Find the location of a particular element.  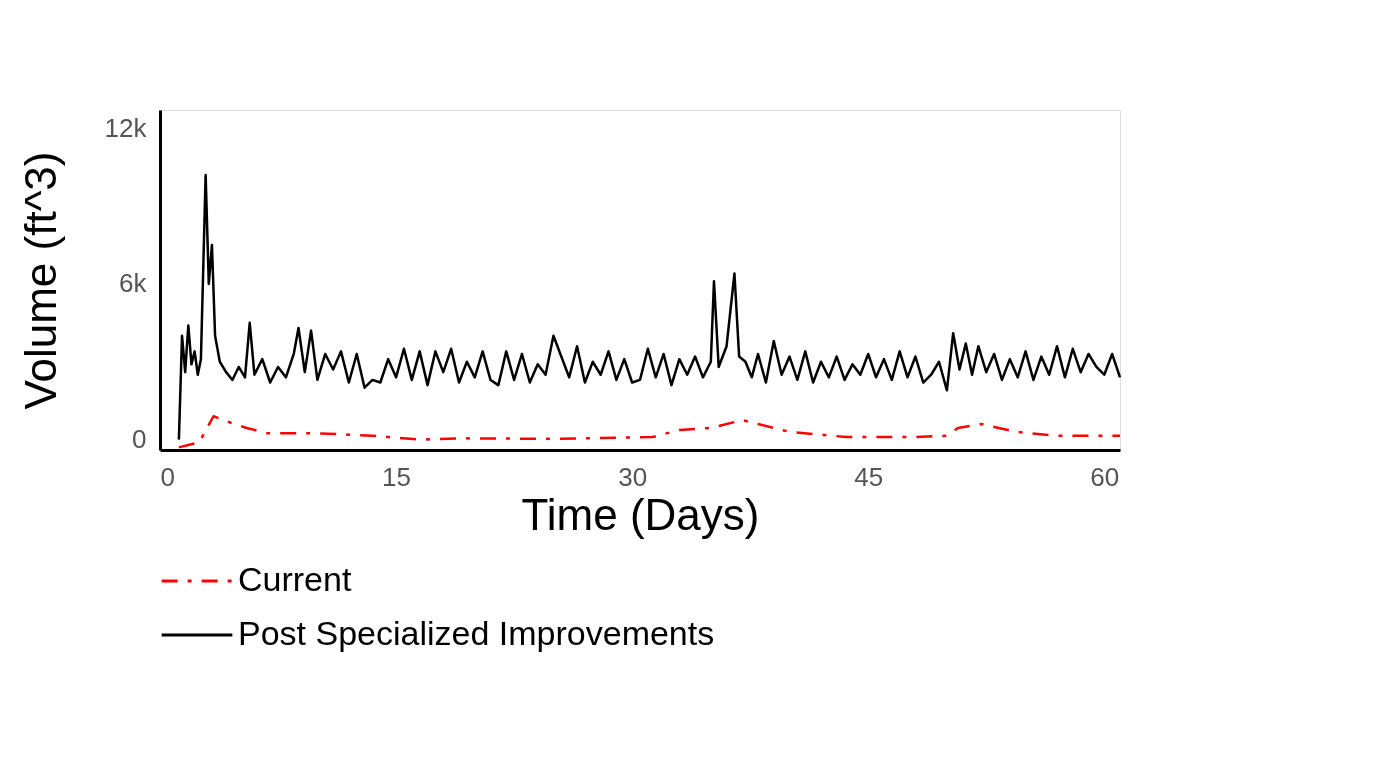

x-tick-label: 60 is located at coordinates (1105, 476).